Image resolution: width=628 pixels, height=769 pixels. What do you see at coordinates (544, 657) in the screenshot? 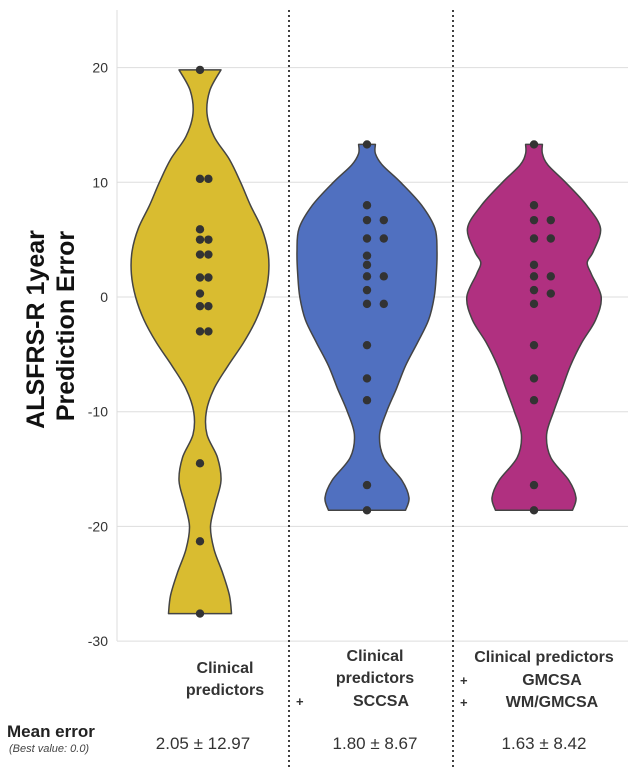
I see `category-label-line: Clinical predictors` at bounding box center [544, 657].